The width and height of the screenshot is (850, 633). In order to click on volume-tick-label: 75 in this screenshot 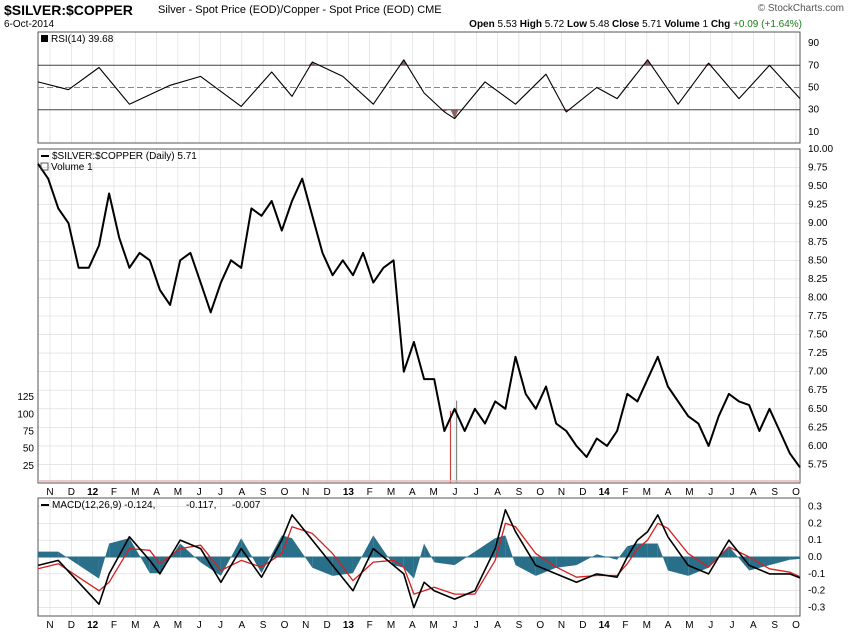, I will do `click(29, 432)`.